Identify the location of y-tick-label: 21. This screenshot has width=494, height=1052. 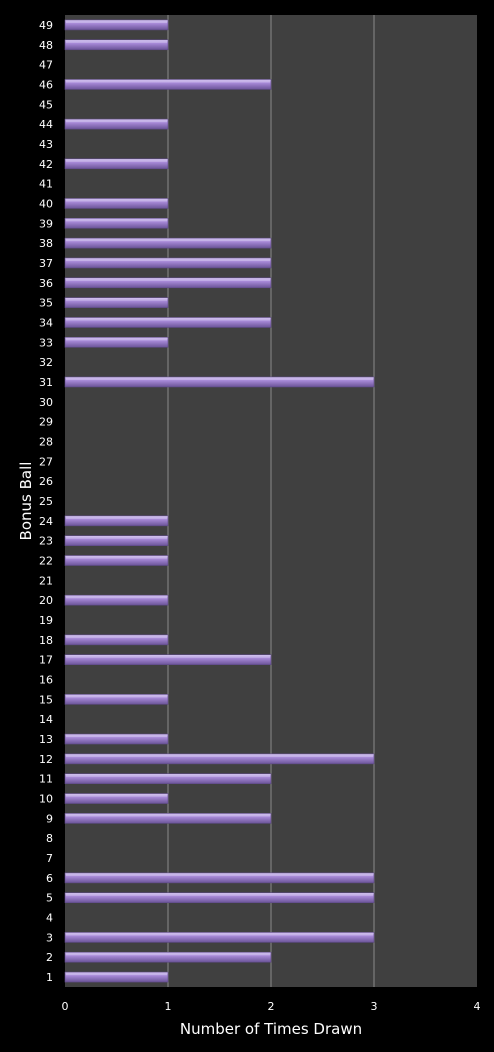
(46, 580).